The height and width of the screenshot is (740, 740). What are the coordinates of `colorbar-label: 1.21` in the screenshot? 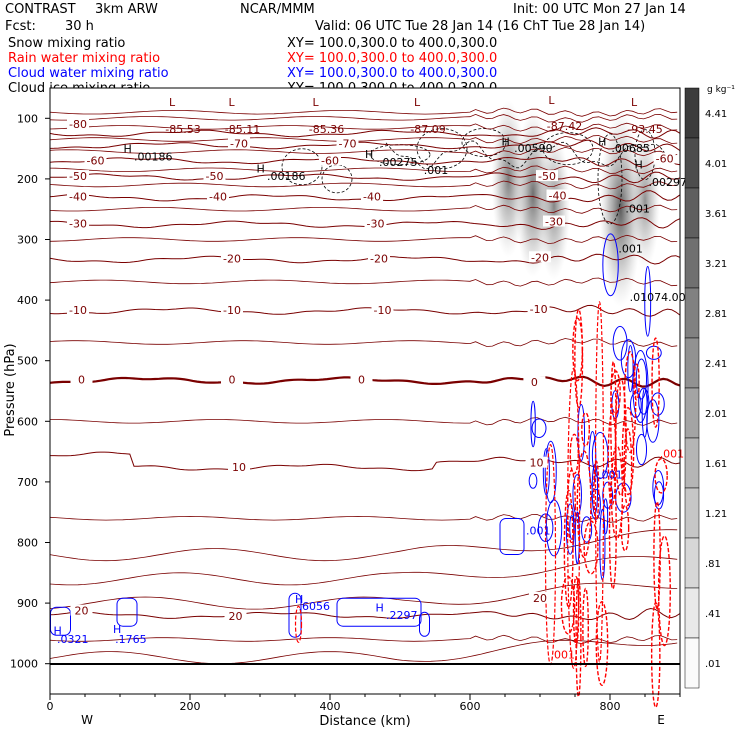 It's located at (716, 514).